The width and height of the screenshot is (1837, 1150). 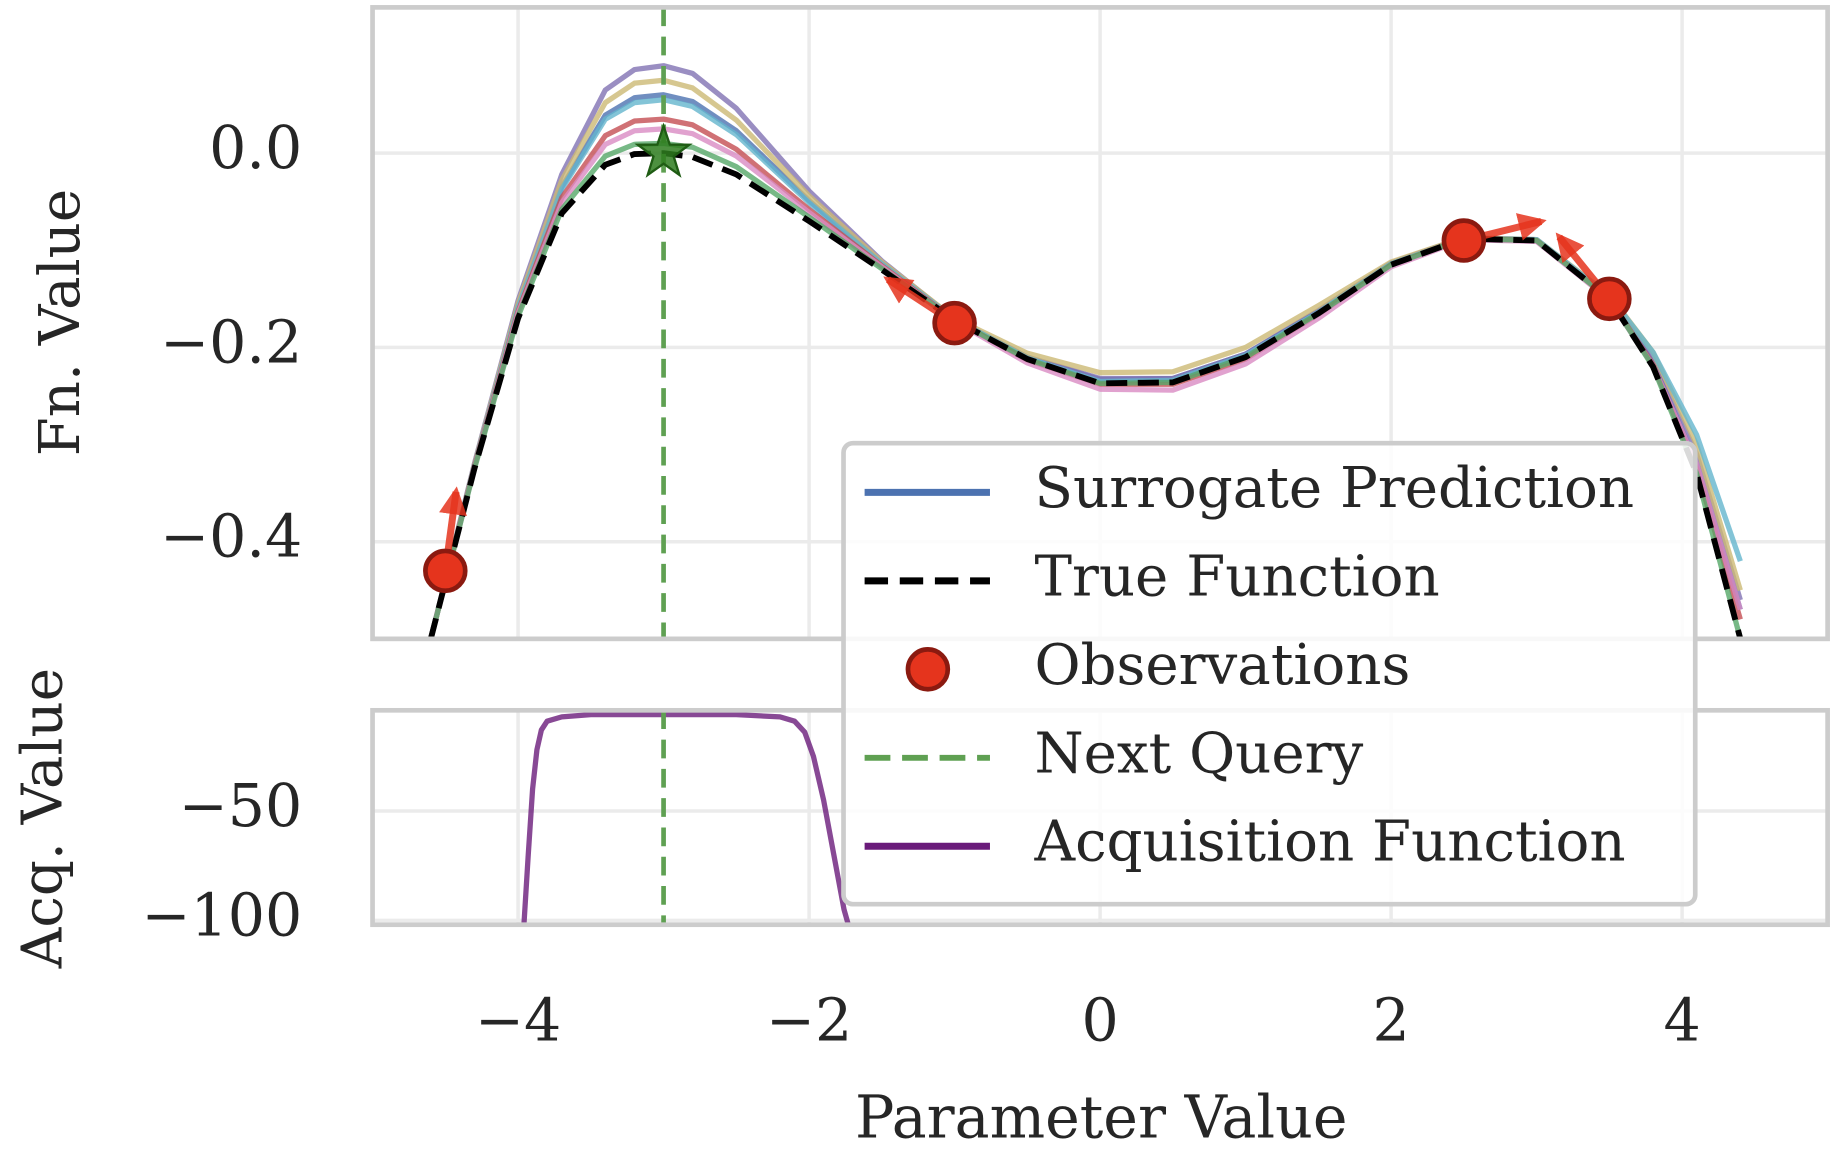 I want to click on legend-label: Next Query, so click(x=1198, y=753).